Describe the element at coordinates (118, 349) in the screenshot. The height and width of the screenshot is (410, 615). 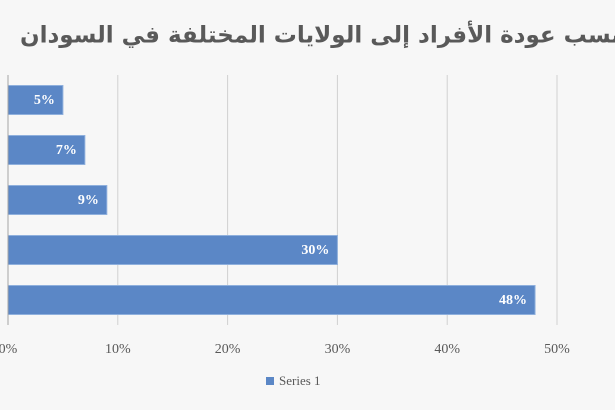
I see `x-tick-label: 10%` at that location.